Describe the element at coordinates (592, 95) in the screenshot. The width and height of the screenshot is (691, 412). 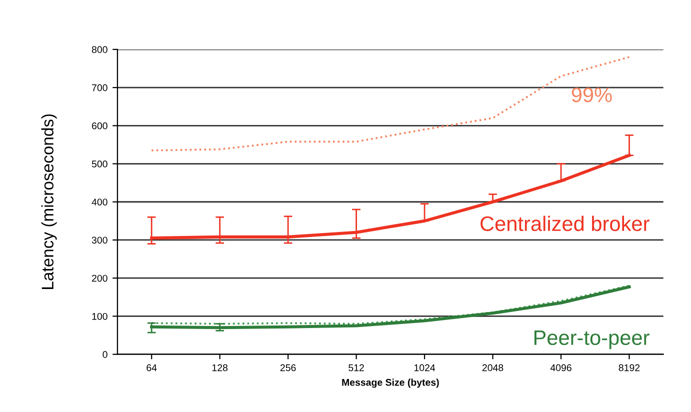
I see `series-label: 99%` at that location.